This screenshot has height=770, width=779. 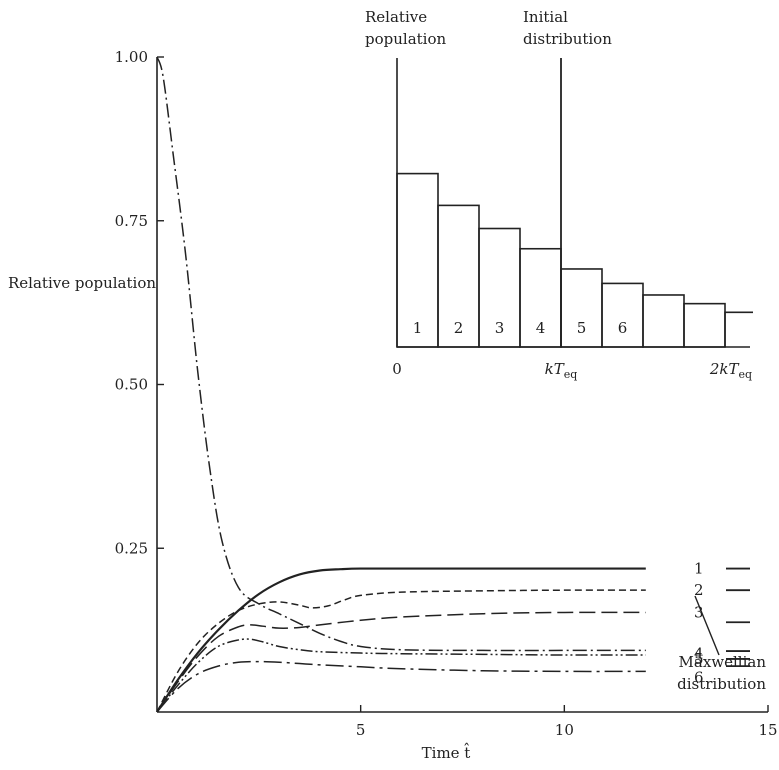 I want to click on y-tick-label: 0.50, so click(x=131, y=385).